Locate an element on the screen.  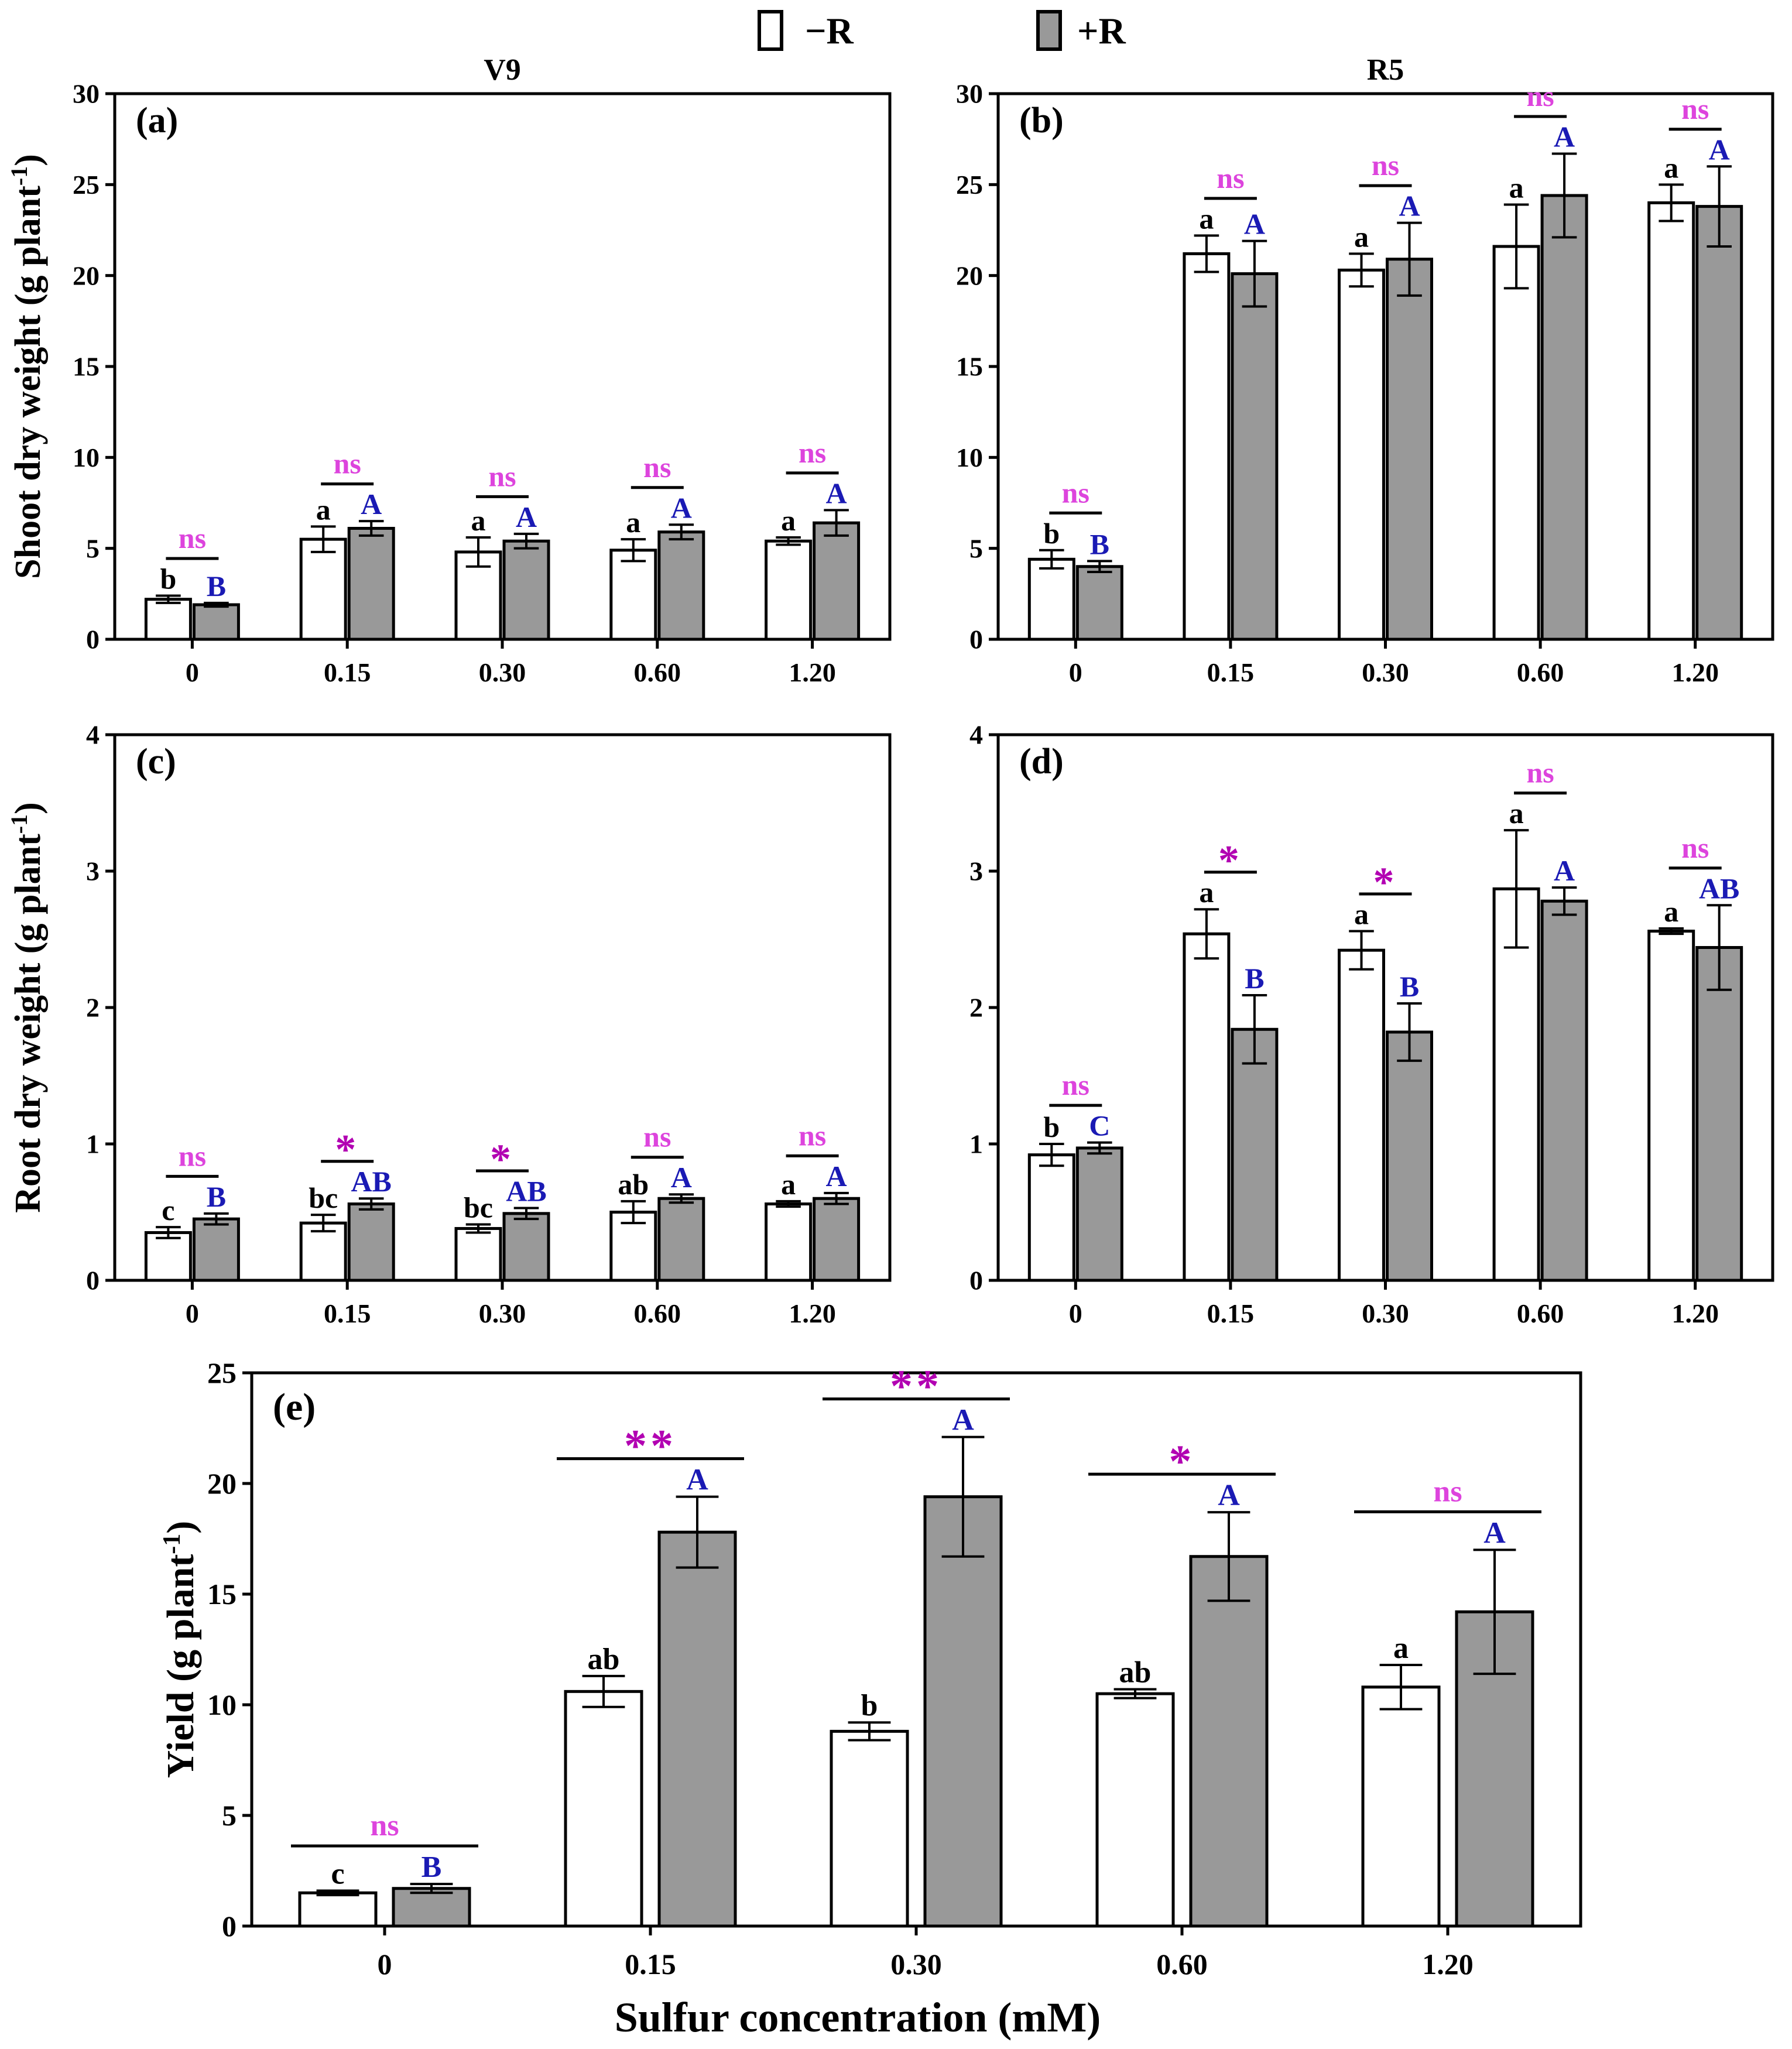
sig-label-a-1: ns is located at coordinates (347, 463).